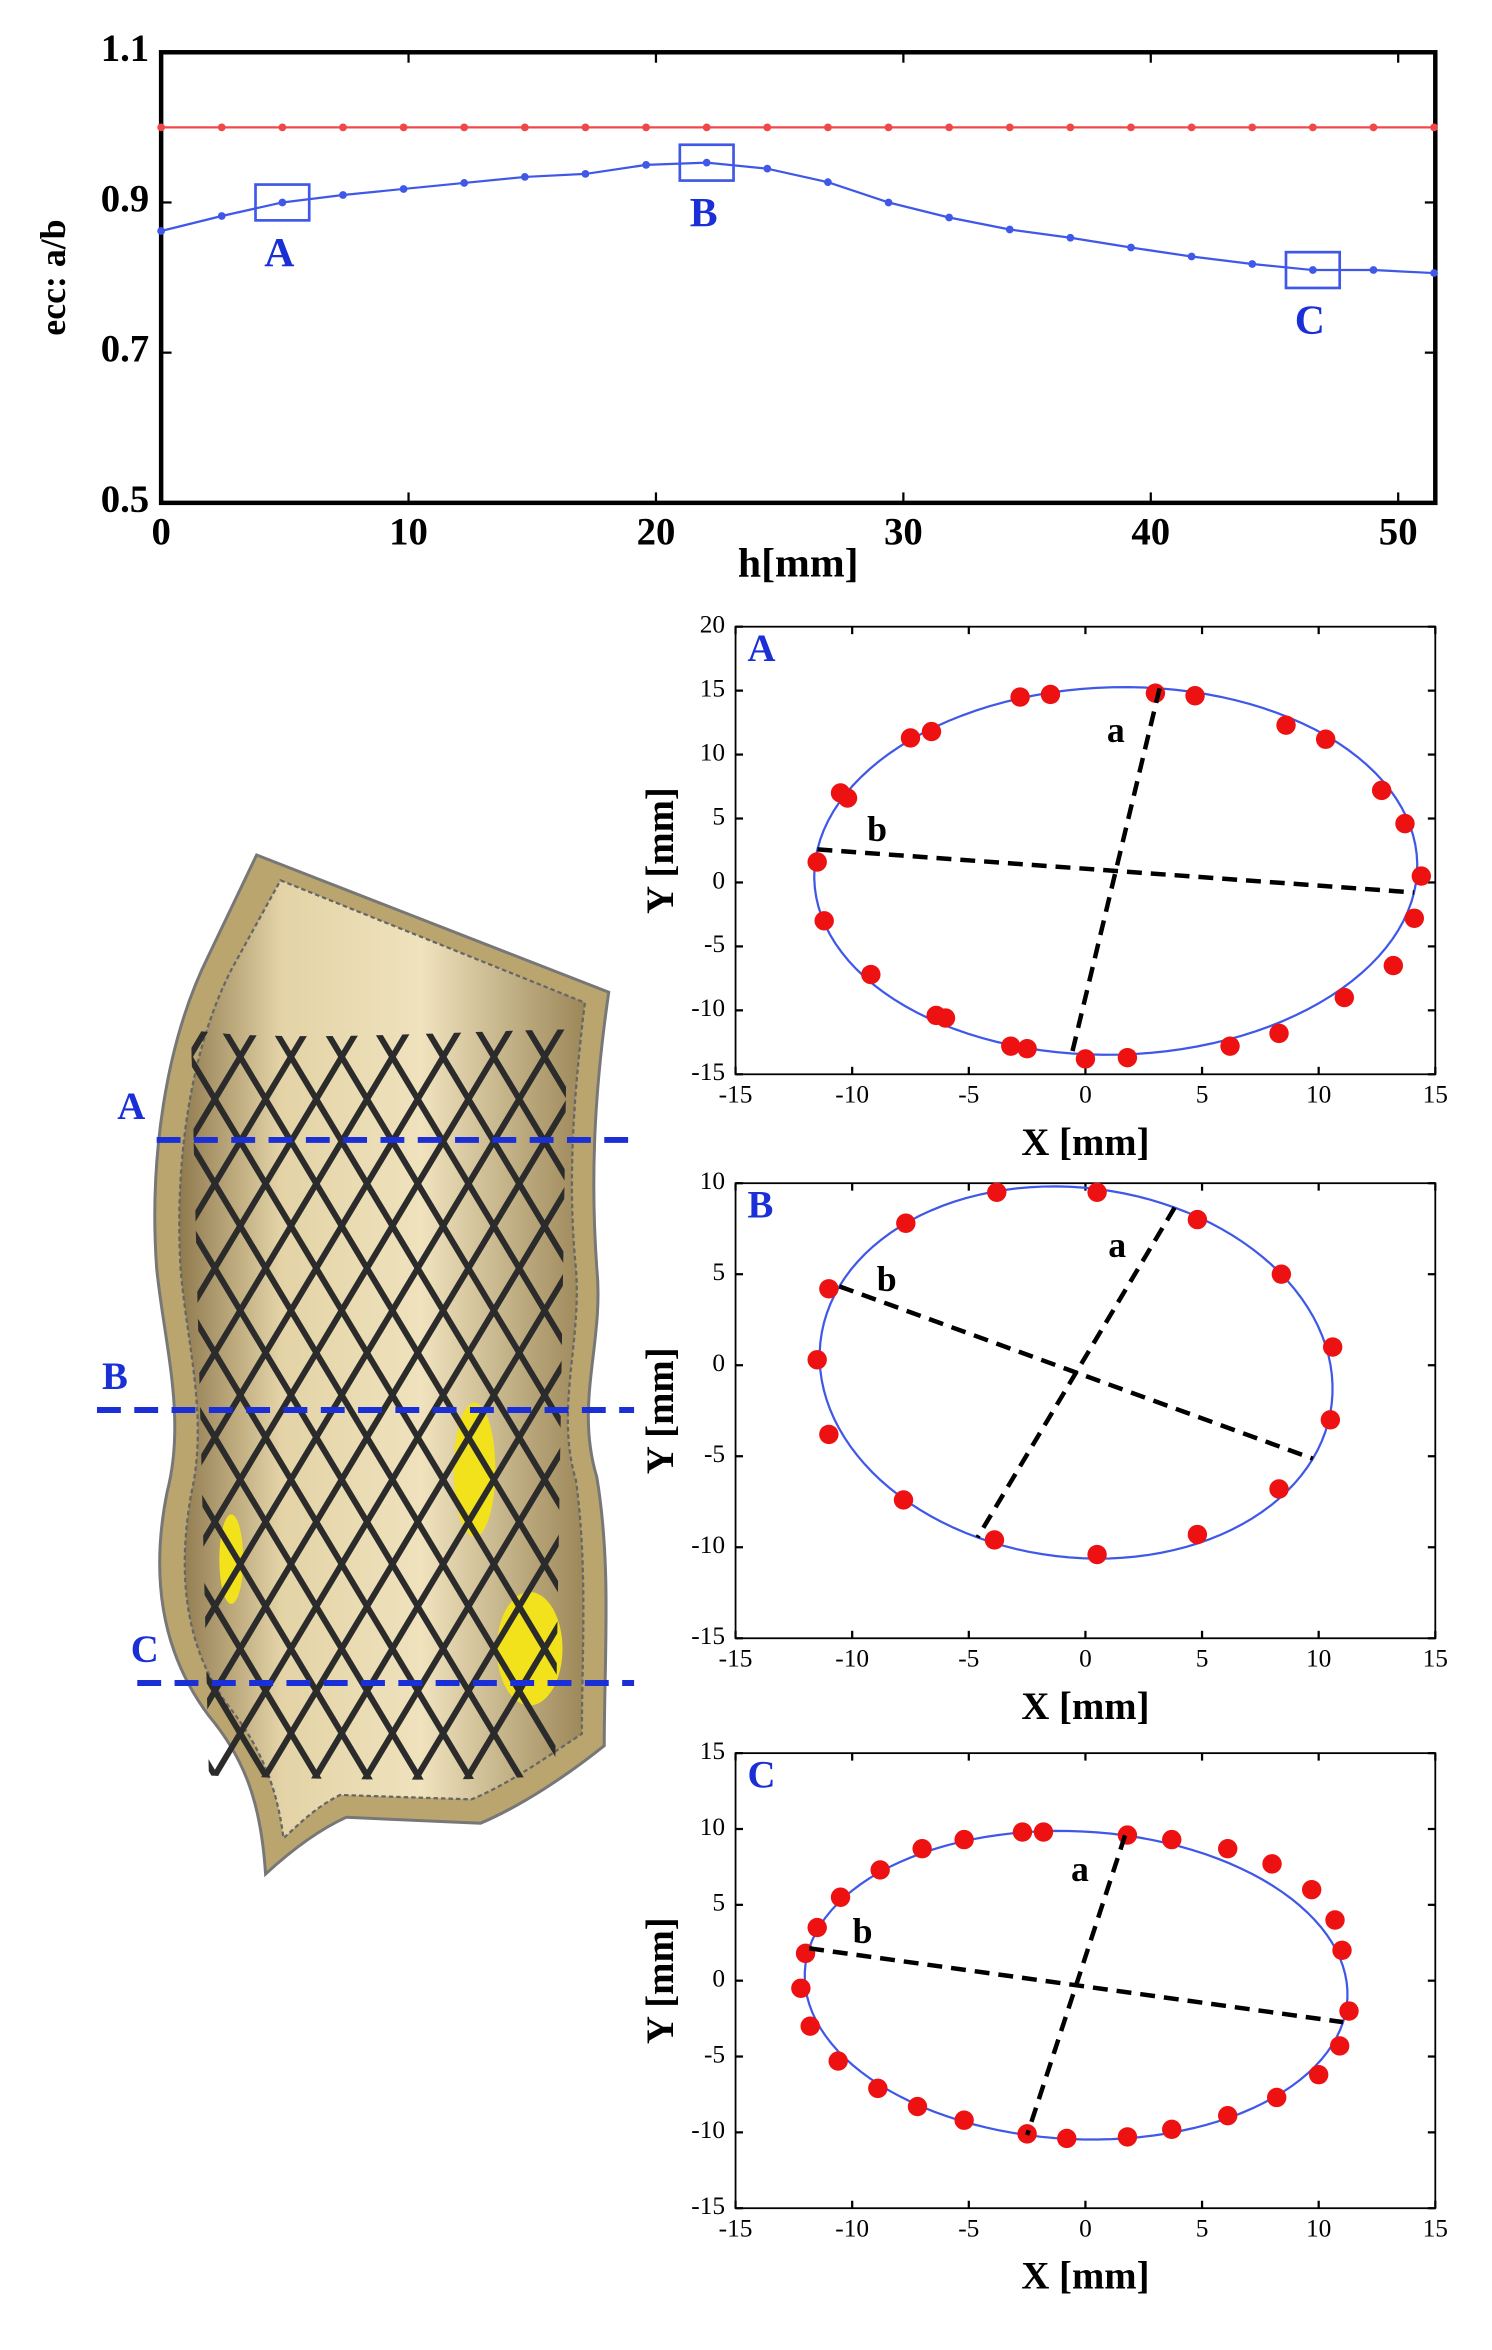 This screenshot has height=2350, width=1492. Describe the element at coordinates (279, 253) in the screenshot. I see `annotation-label: A` at that location.